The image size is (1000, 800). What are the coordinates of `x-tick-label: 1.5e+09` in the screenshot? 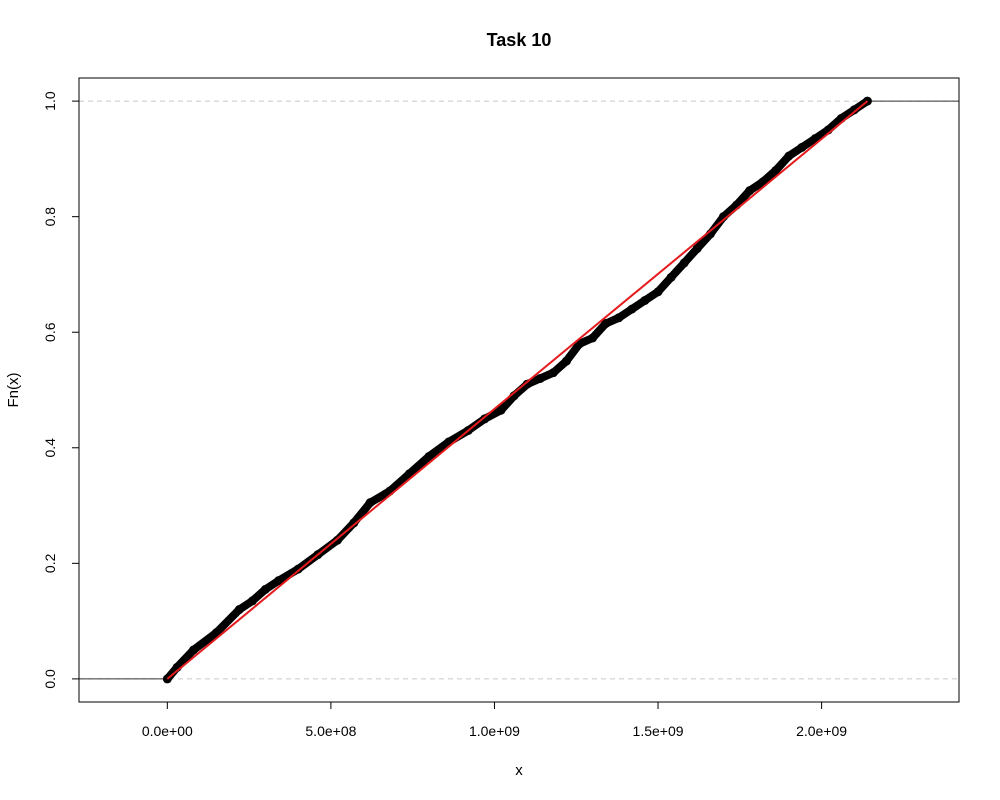 It's located at (658, 731).